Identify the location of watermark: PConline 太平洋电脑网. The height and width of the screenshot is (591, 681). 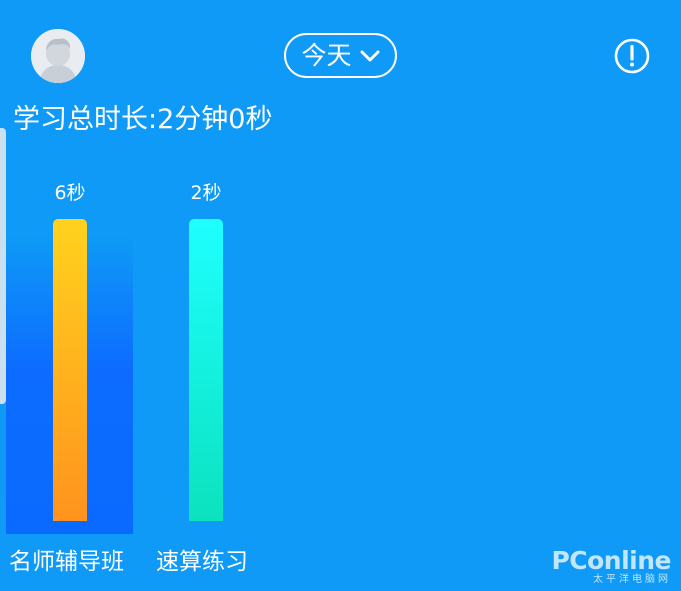
(611, 567).